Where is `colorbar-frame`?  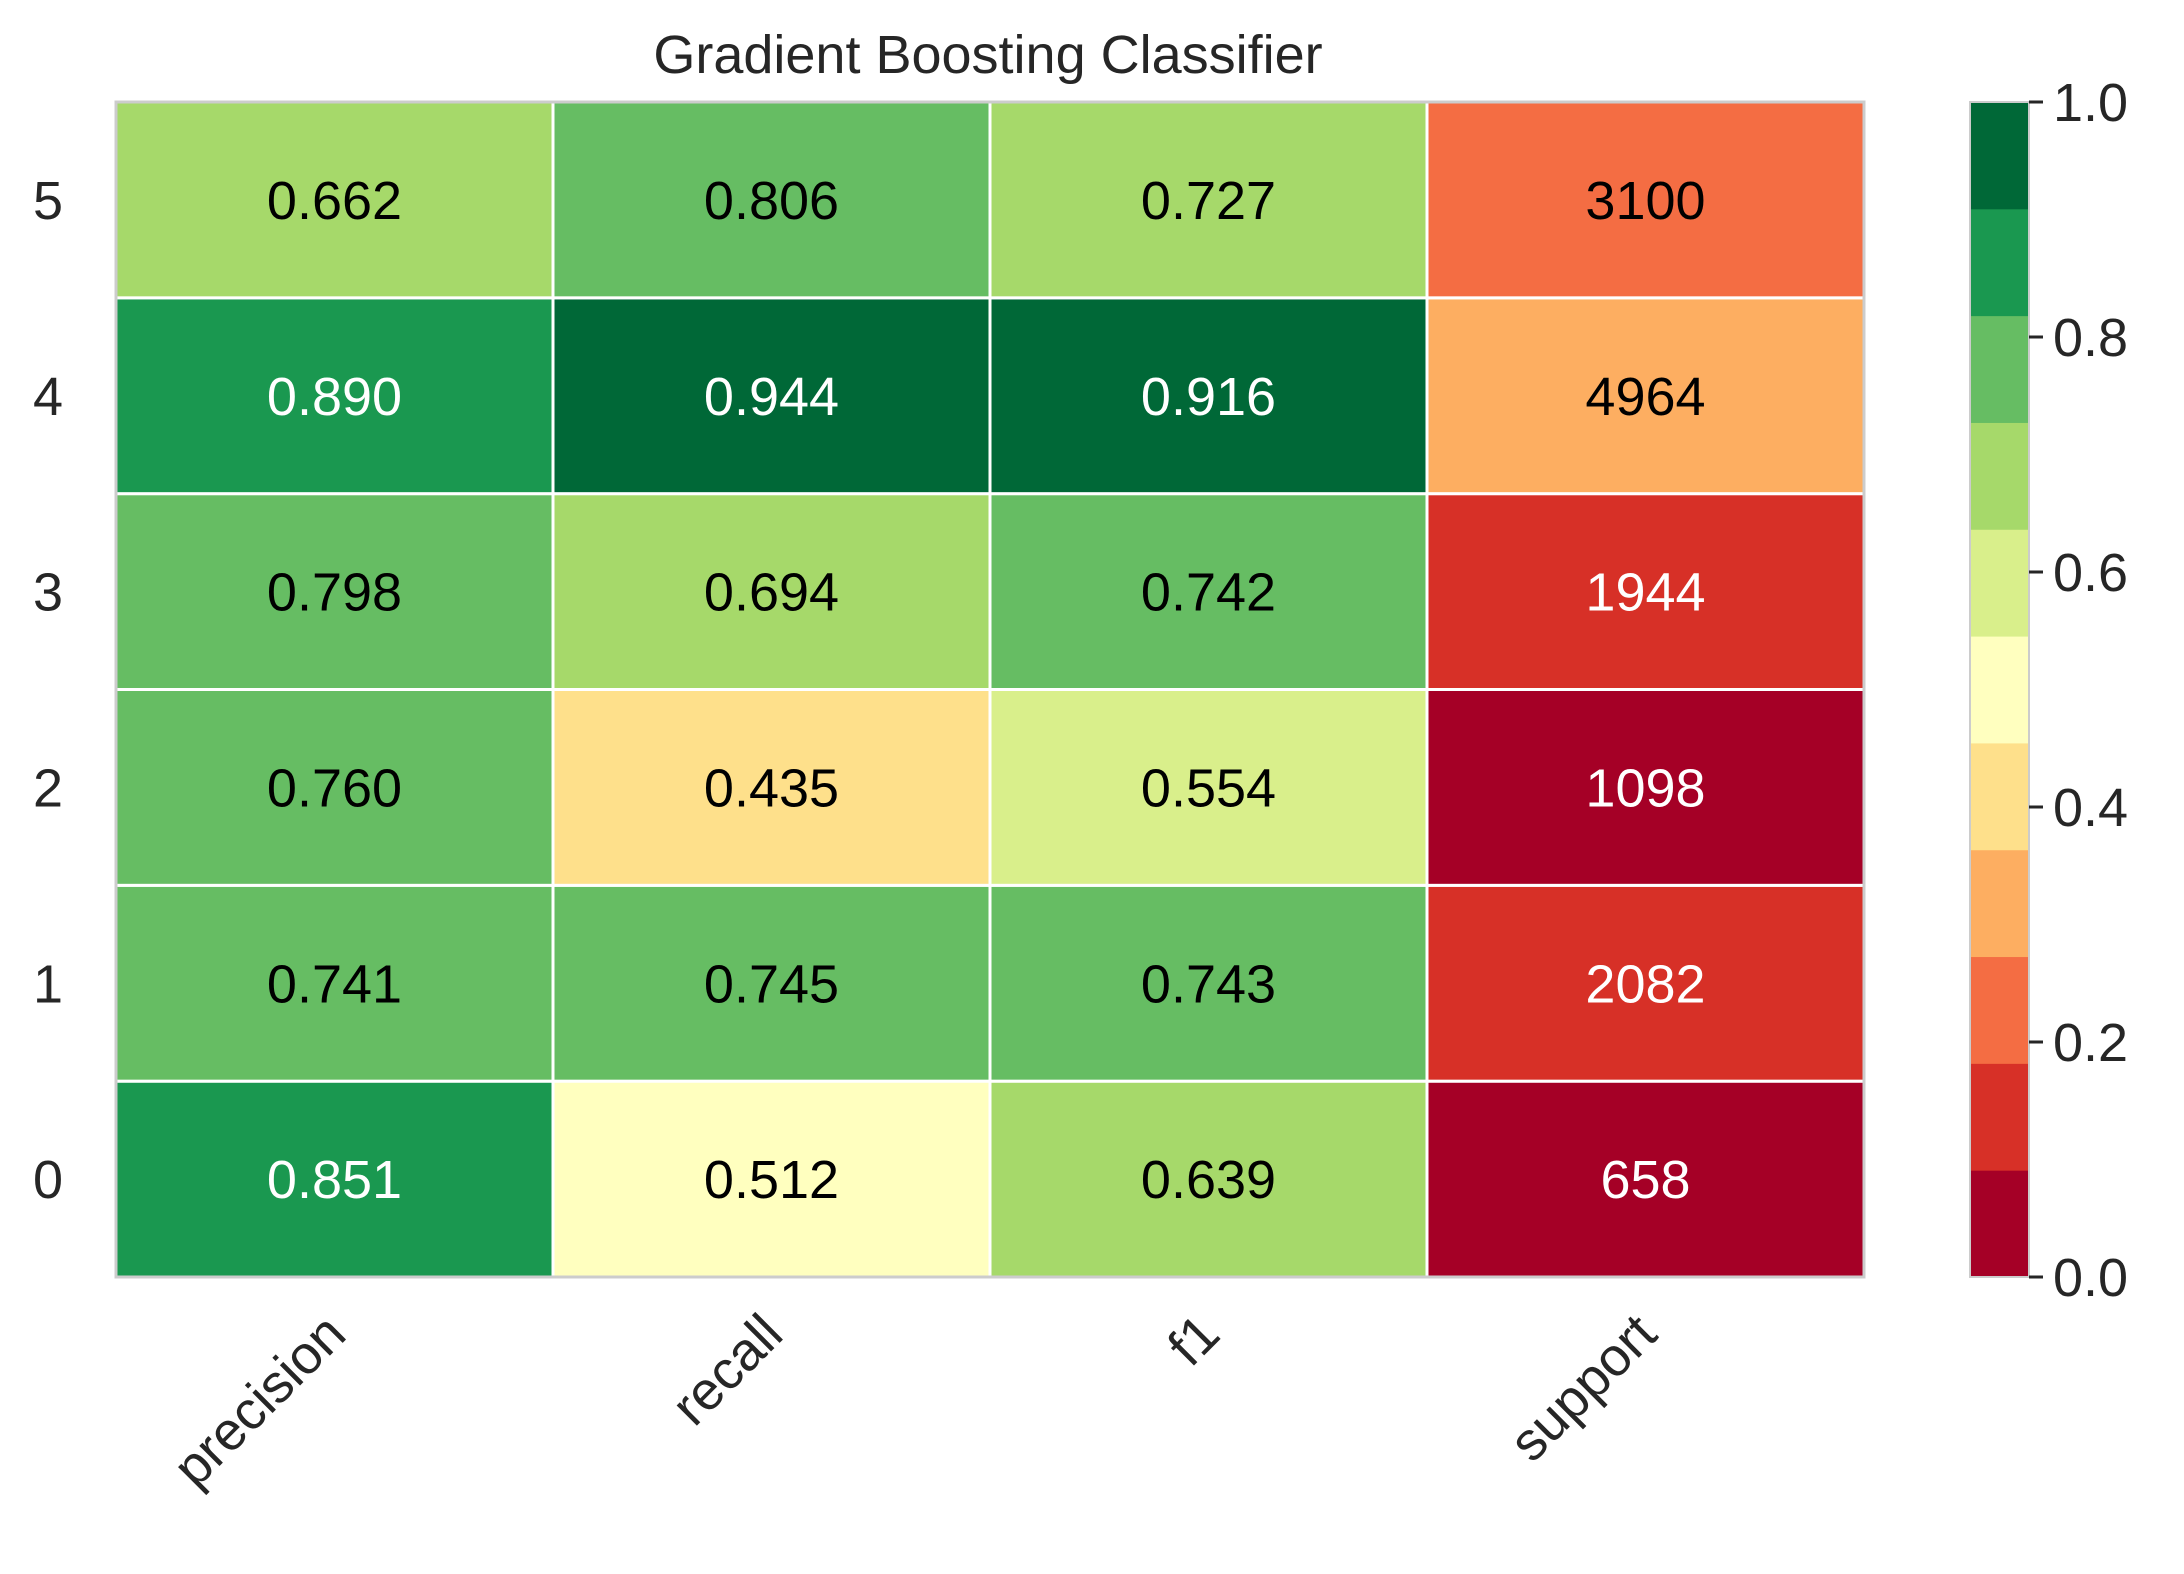 colorbar-frame is located at coordinates (1999, 689).